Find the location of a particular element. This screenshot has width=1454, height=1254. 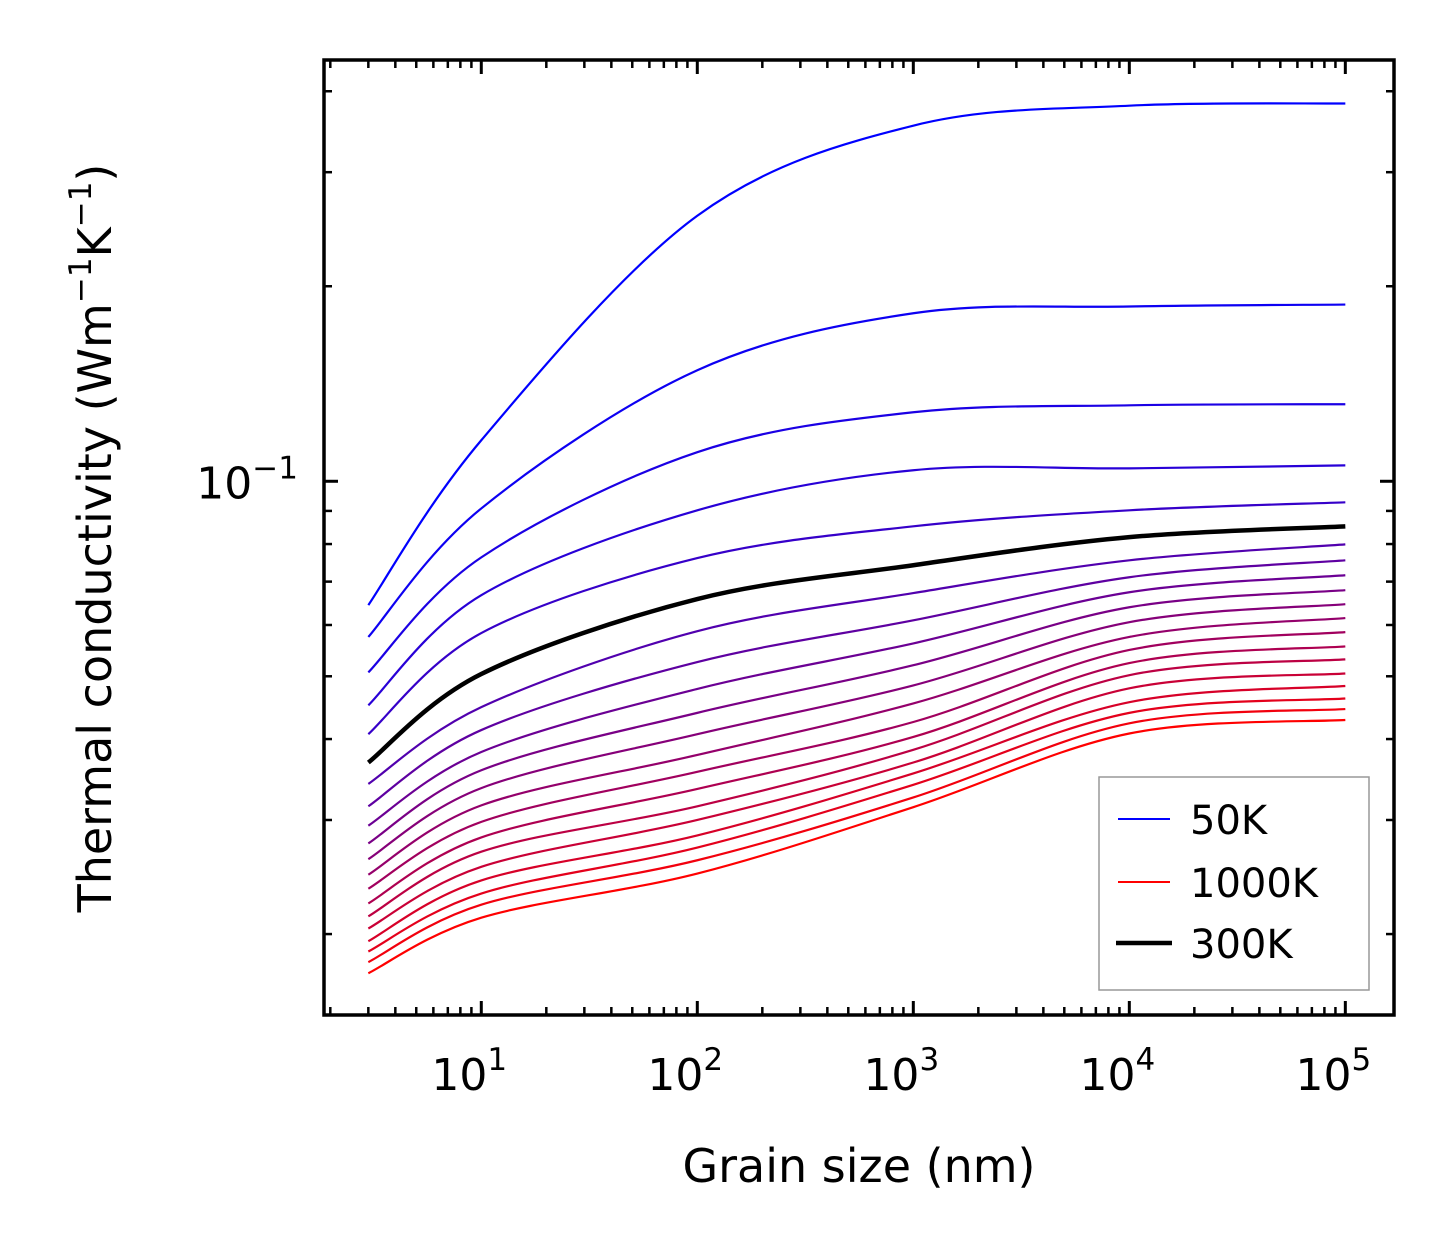

series-line-950k is located at coordinates (856, 835).